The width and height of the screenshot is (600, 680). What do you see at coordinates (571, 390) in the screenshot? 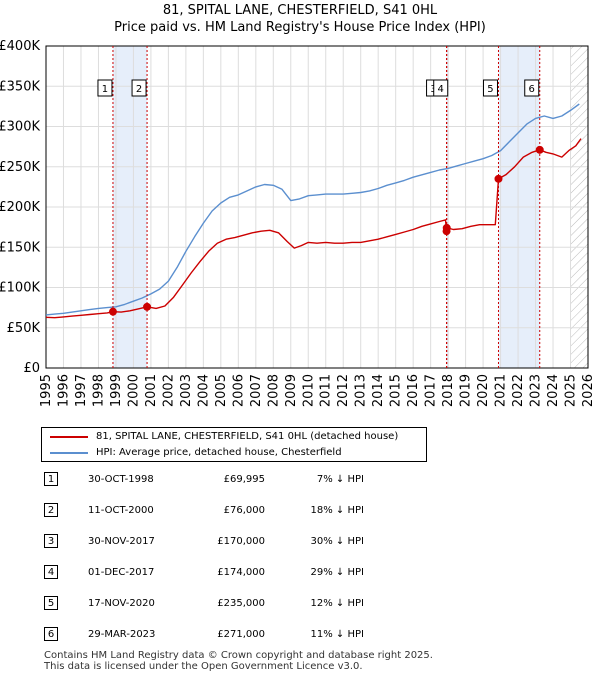
I see `x-tick-label: 2025` at bounding box center [571, 390].